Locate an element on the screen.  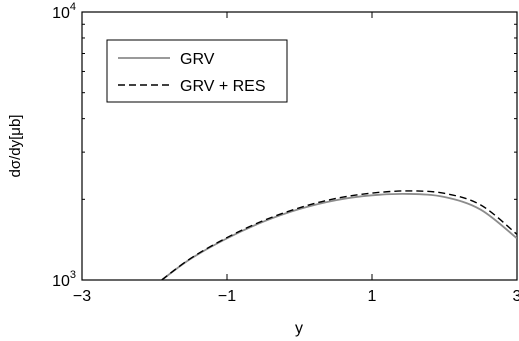
x-tick-label: 1 is located at coordinates (372, 296).